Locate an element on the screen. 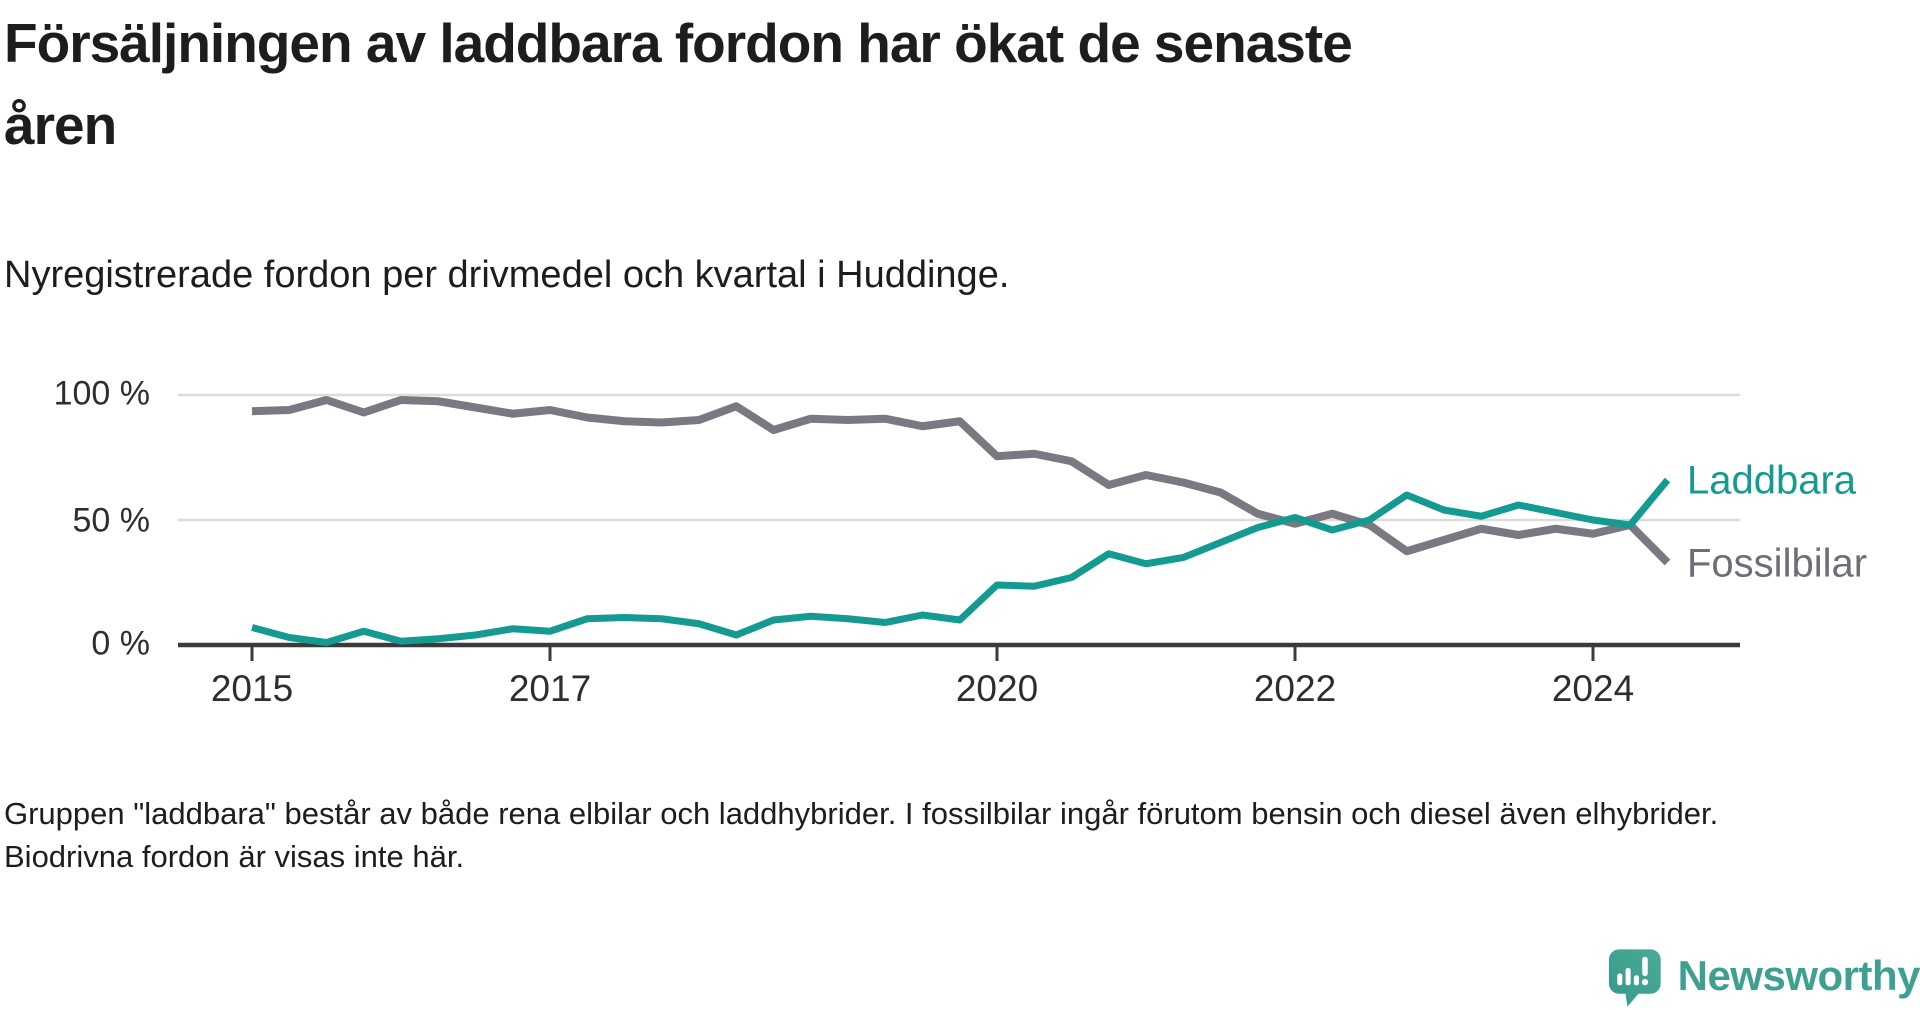 Image resolution: width=1920 pixels, height=1010 pixels. series-label-fossilbilar: Fossilbilar is located at coordinates (1777, 563).